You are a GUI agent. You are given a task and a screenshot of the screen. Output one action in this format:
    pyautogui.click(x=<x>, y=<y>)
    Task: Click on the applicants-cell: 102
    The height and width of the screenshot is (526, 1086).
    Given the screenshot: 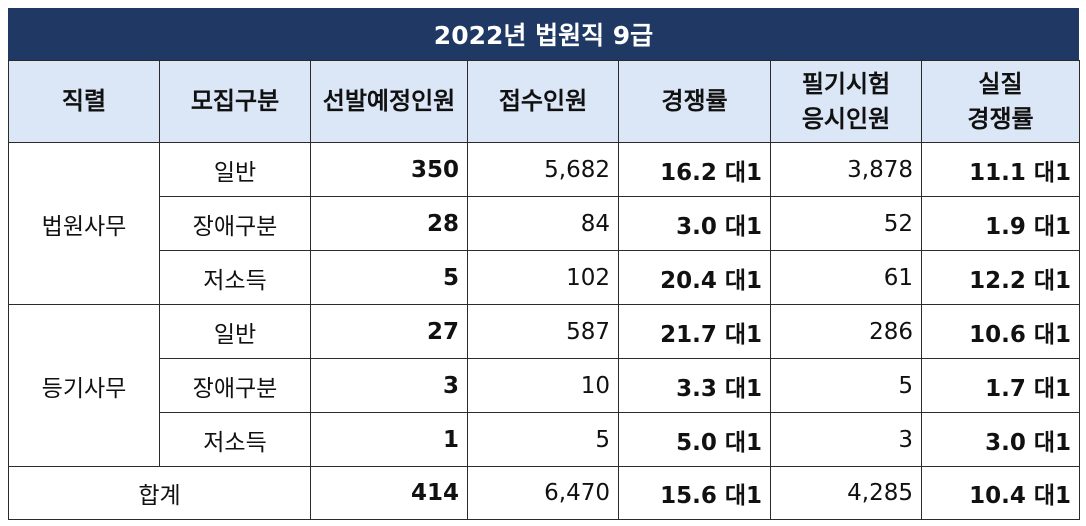 What is the action you would take?
    pyautogui.click(x=543, y=277)
    